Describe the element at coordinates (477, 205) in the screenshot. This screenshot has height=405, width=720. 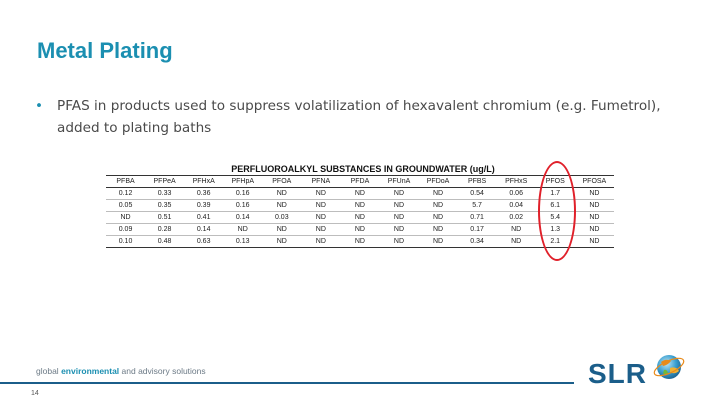
I see `table-cell: 5.7` at that location.